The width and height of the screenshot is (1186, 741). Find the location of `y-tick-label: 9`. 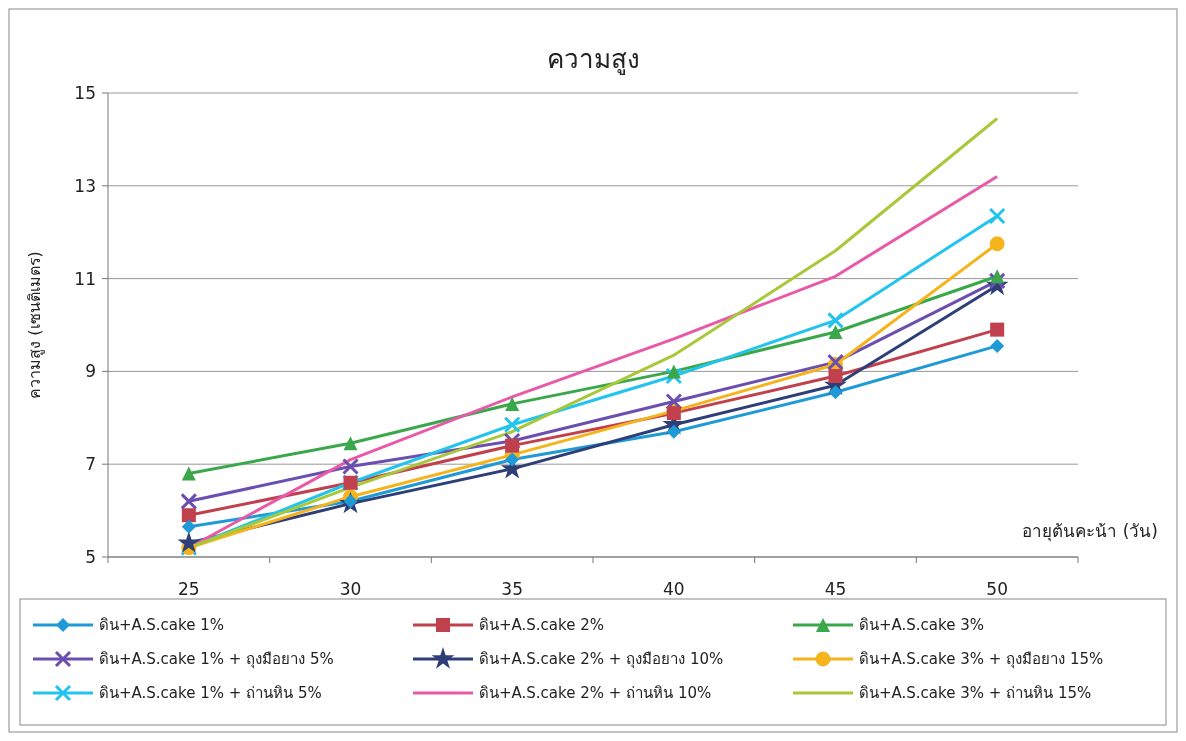

y-tick-label: 9 is located at coordinates (90, 371).